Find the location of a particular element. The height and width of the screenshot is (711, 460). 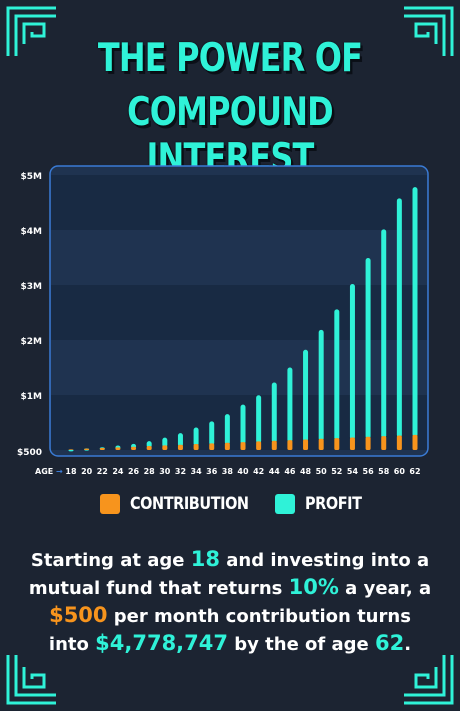

x-tick-label: 30 is located at coordinates (165, 471).